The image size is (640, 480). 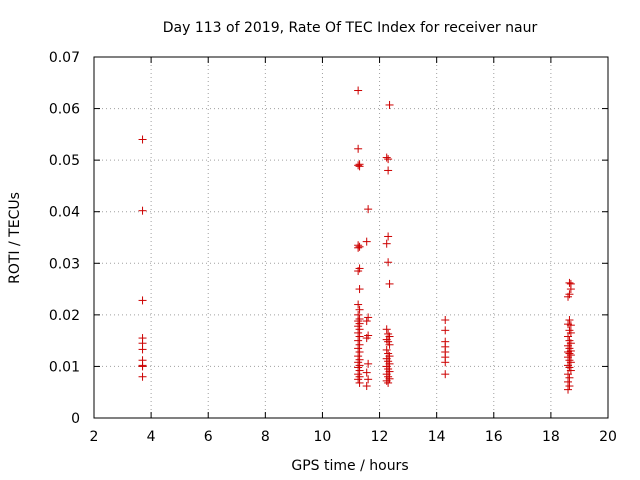 What do you see at coordinates (494, 437) in the screenshot?
I see `x-tick-label: 16` at bounding box center [494, 437].